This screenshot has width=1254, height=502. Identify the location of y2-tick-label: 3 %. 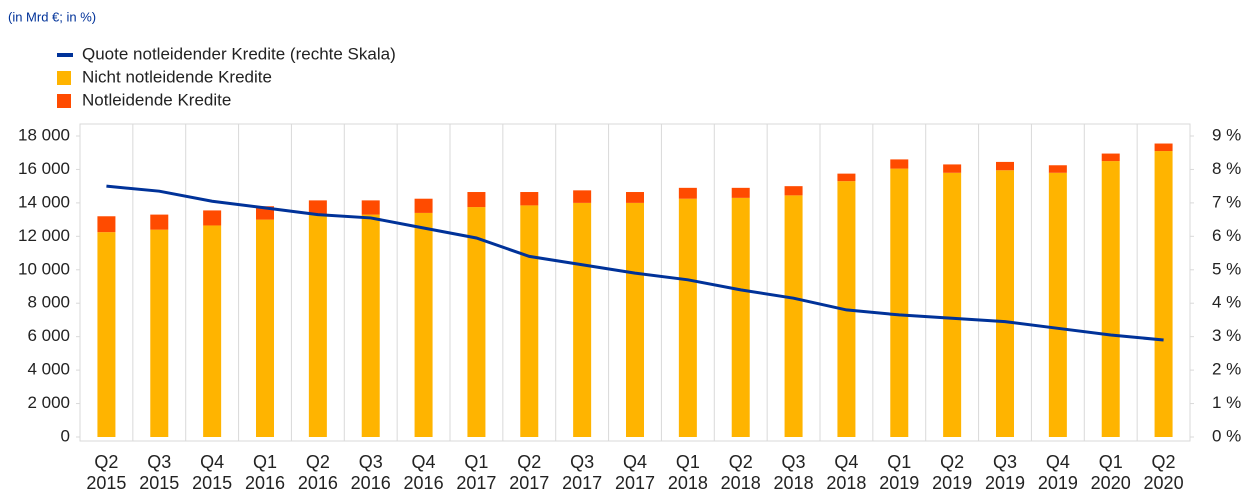
(1226, 335).